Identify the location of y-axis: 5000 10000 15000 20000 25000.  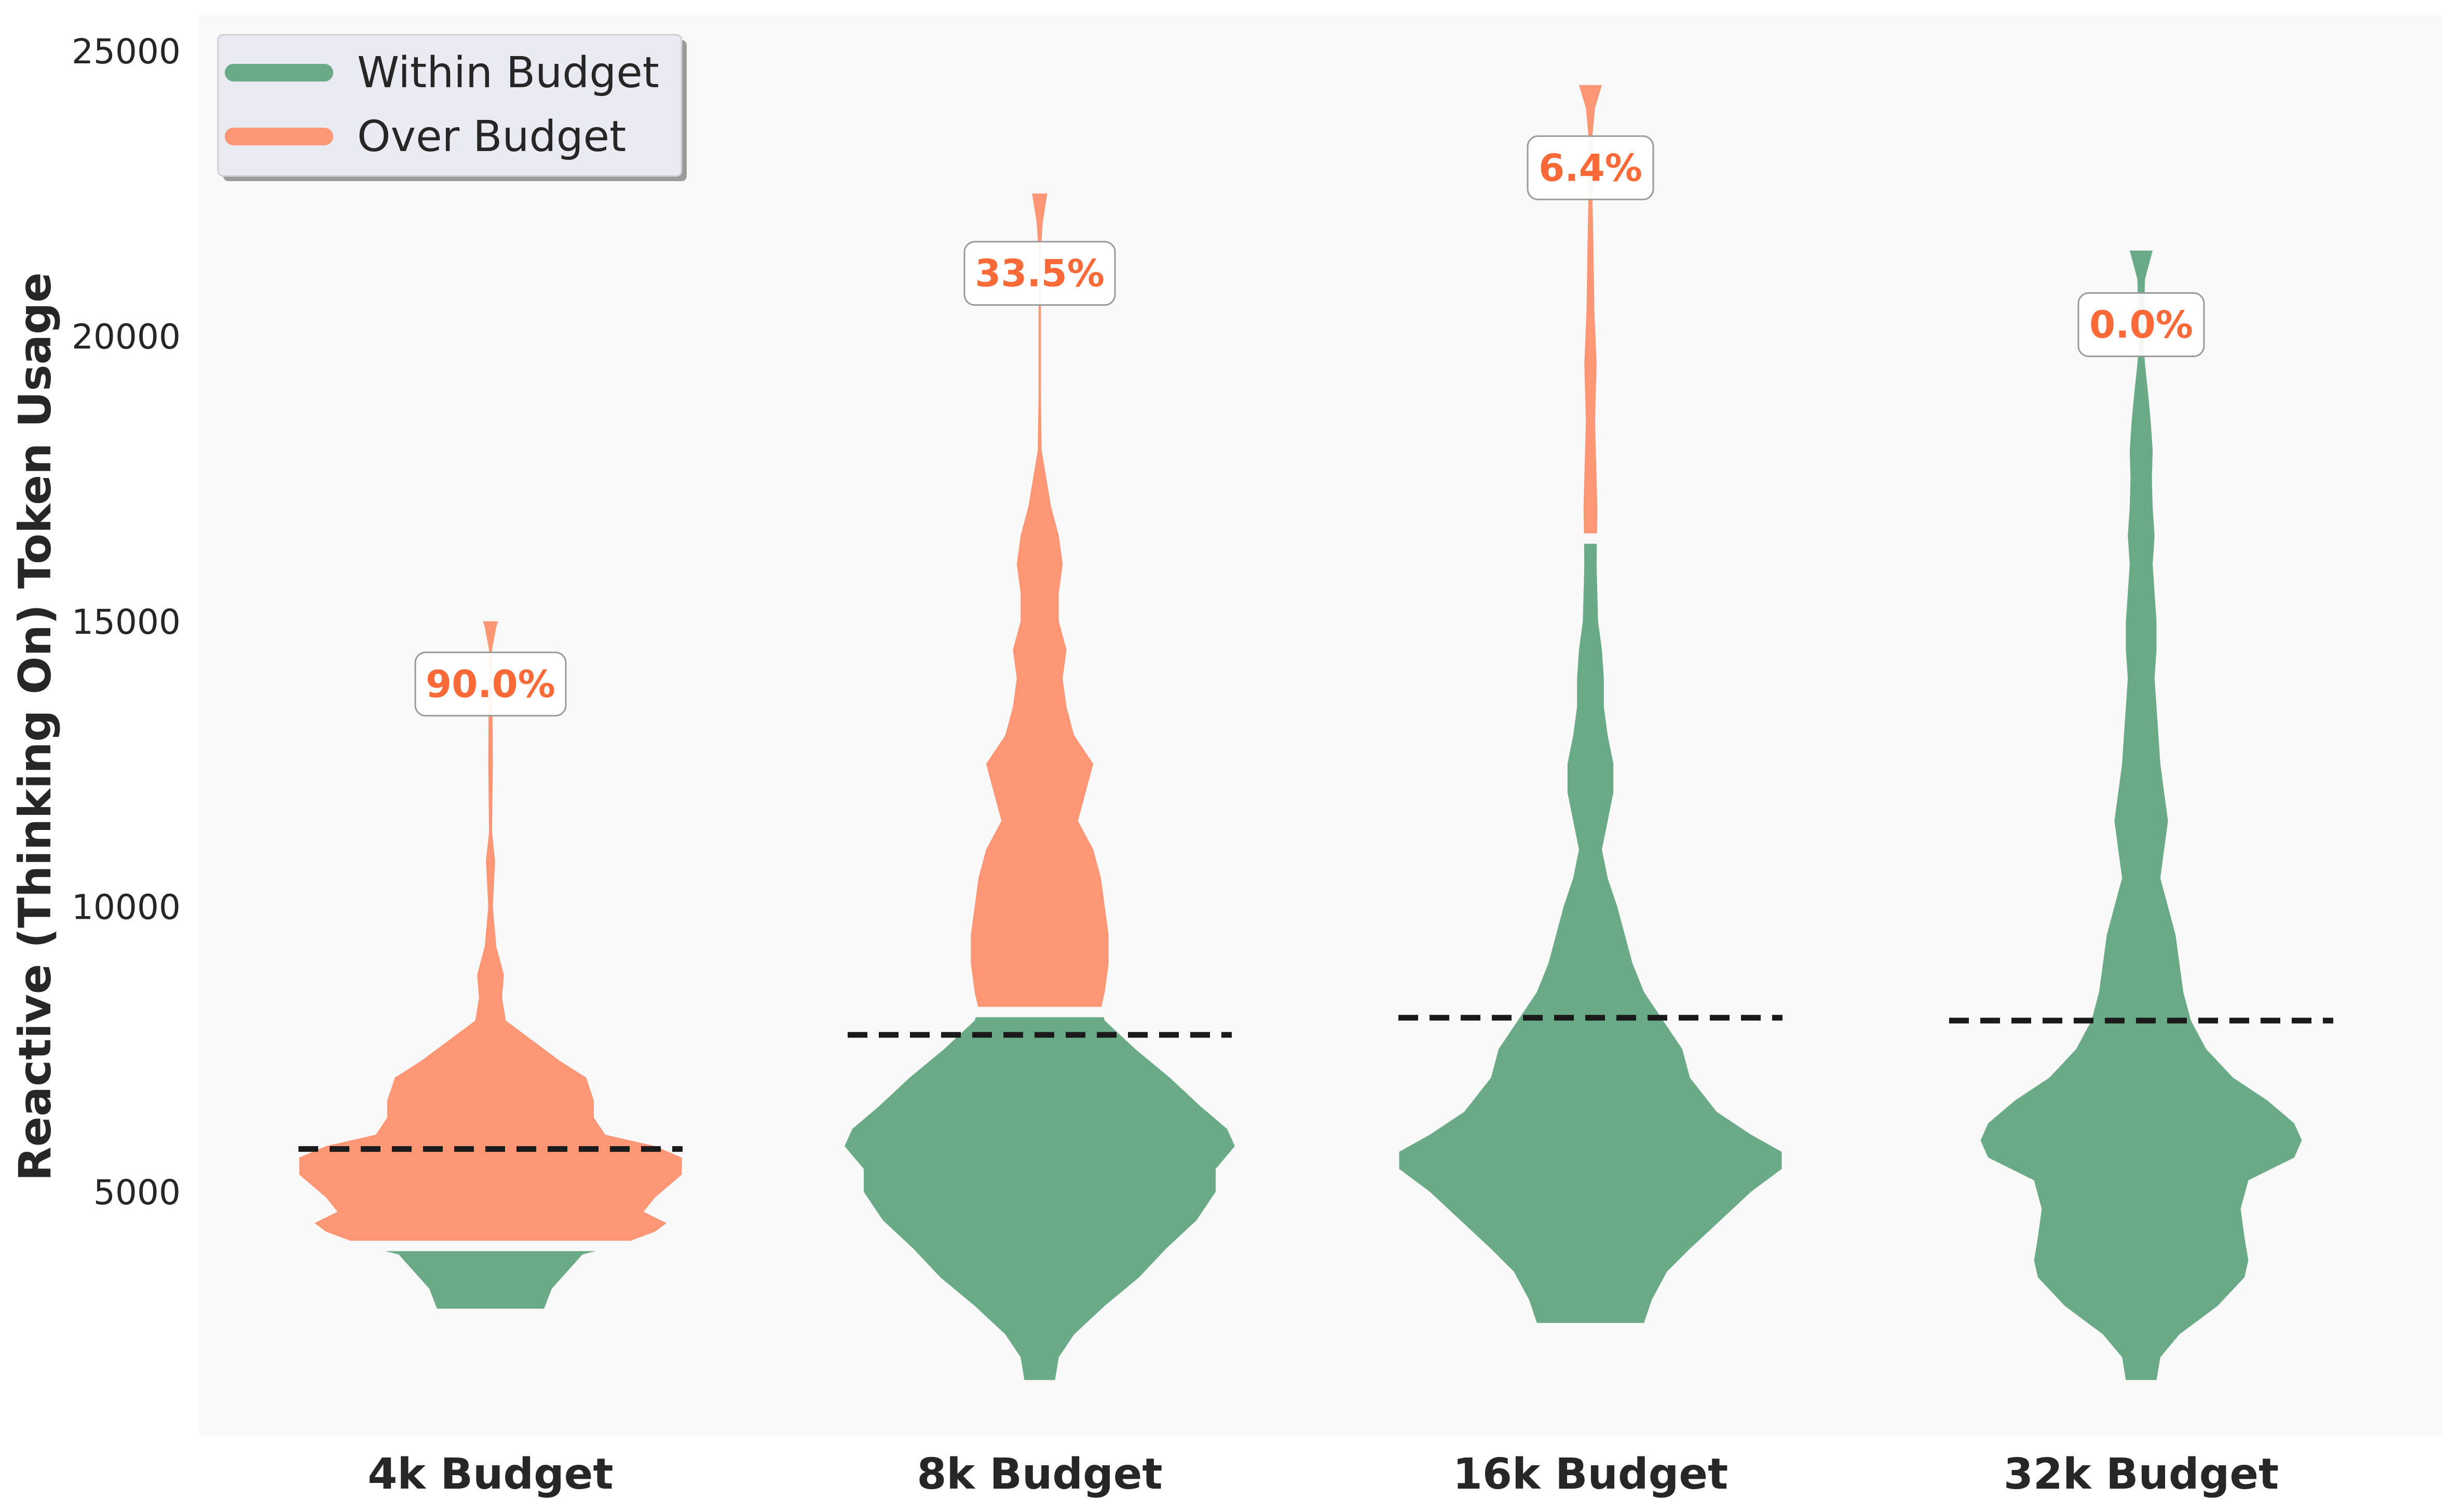
(126, 622).